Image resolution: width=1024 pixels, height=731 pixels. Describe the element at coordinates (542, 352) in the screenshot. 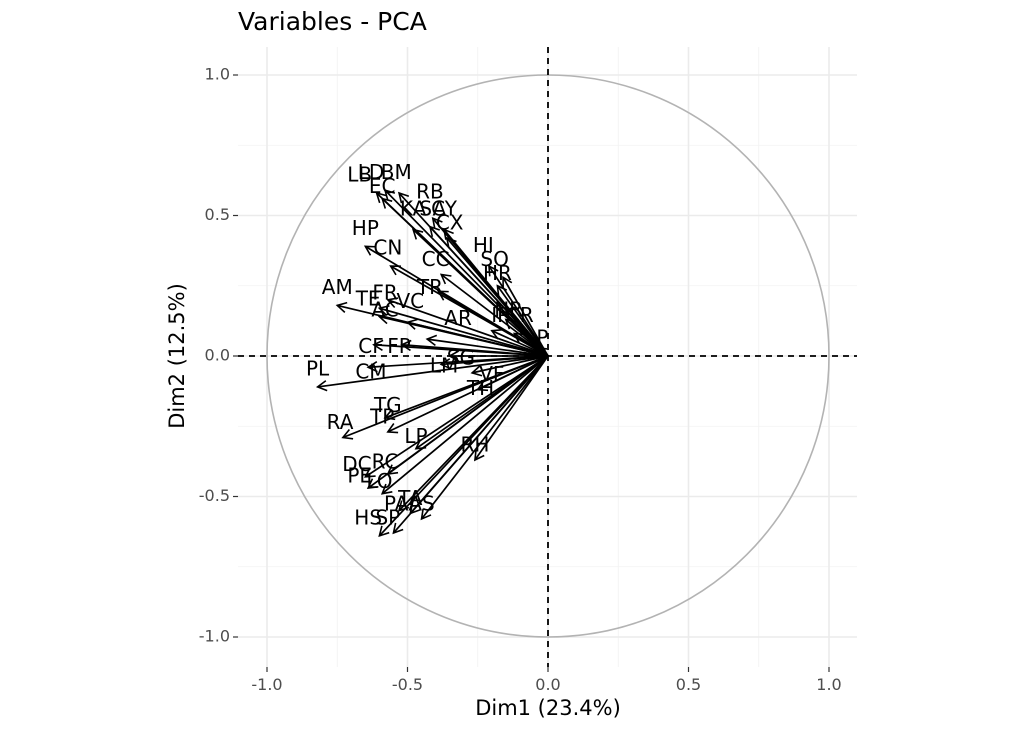

I see `arrow-p` at that location.